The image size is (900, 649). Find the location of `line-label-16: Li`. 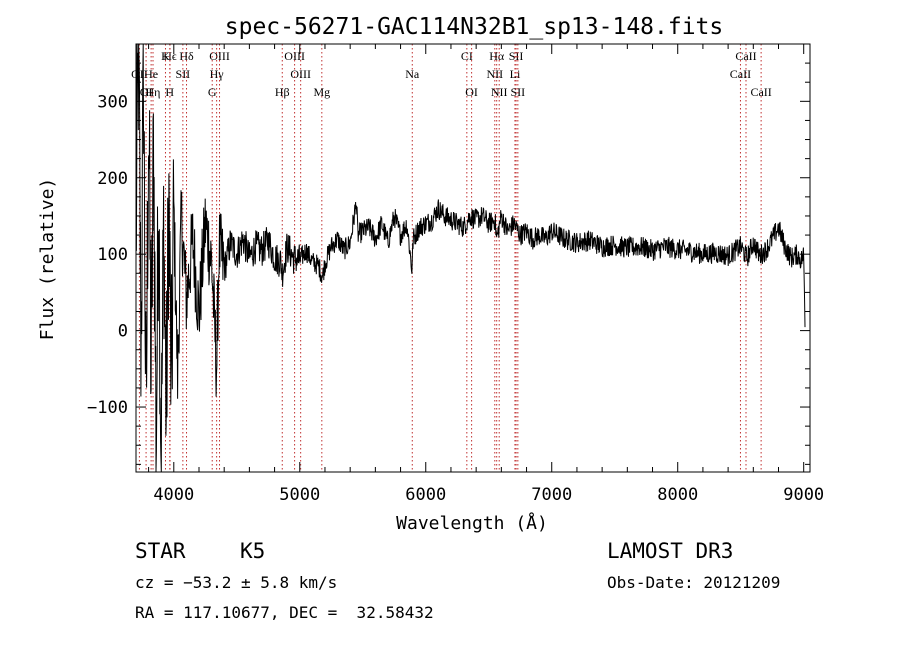

line-label-16: Li is located at coordinates (515, 74).